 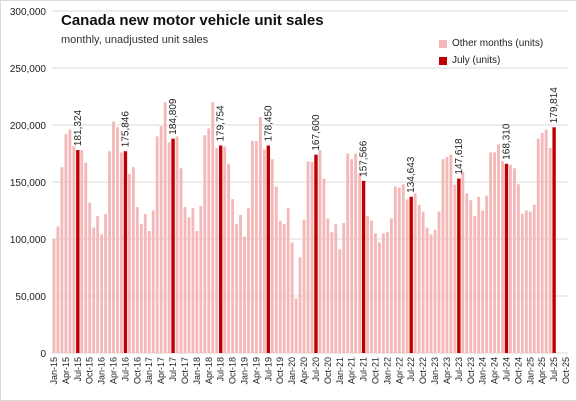 What do you see at coordinates (530, 371) in the screenshot?
I see `x-tick-label: Jan-25` at bounding box center [530, 371].